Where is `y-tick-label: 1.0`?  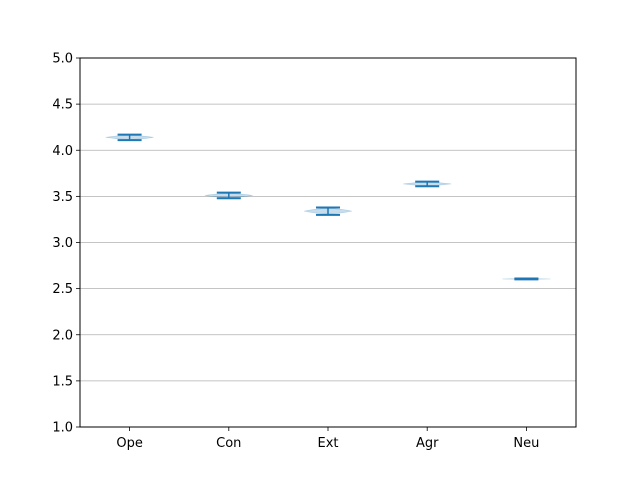
y-tick-label: 1.0 is located at coordinates (62, 428).